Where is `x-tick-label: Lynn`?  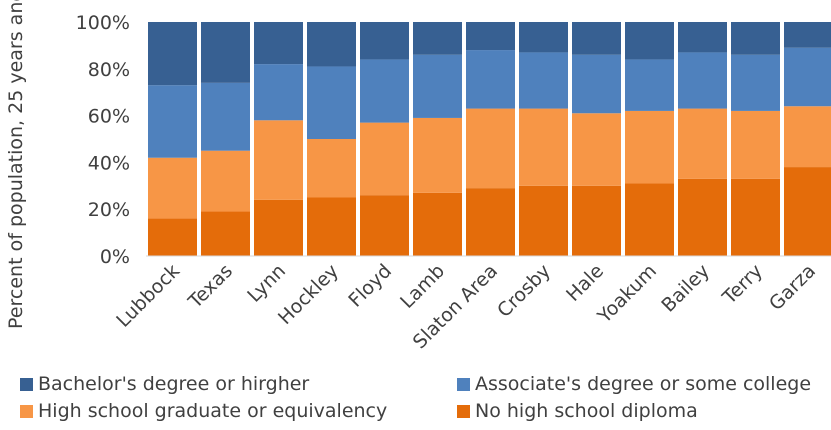
x-tick-label: Lynn is located at coordinates (266, 283).